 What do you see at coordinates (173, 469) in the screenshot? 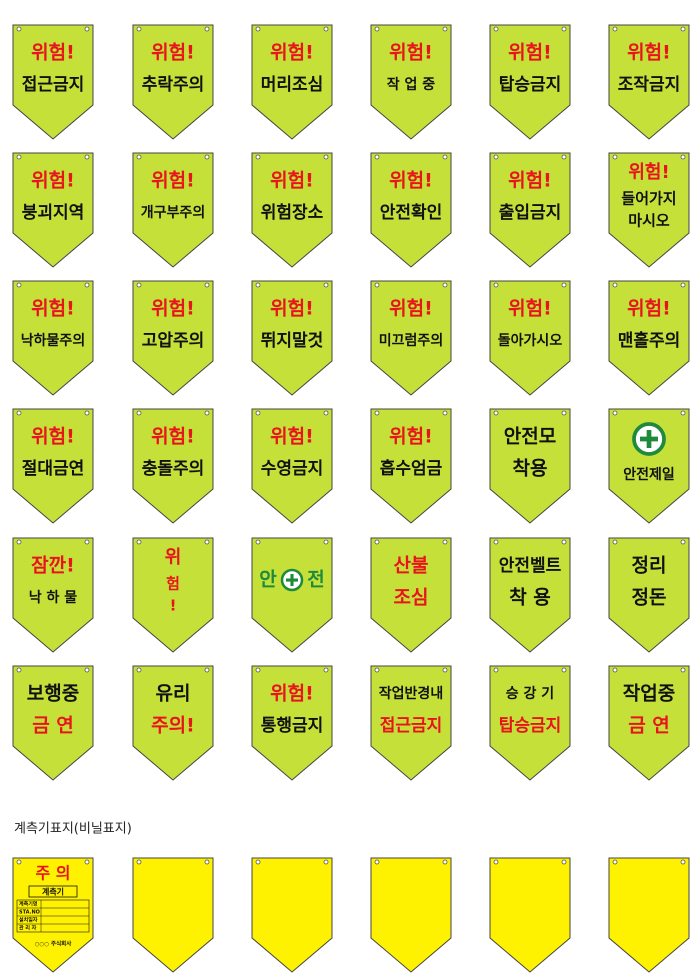
I see `sign-text: 충돌주의` at bounding box center [173, 469].